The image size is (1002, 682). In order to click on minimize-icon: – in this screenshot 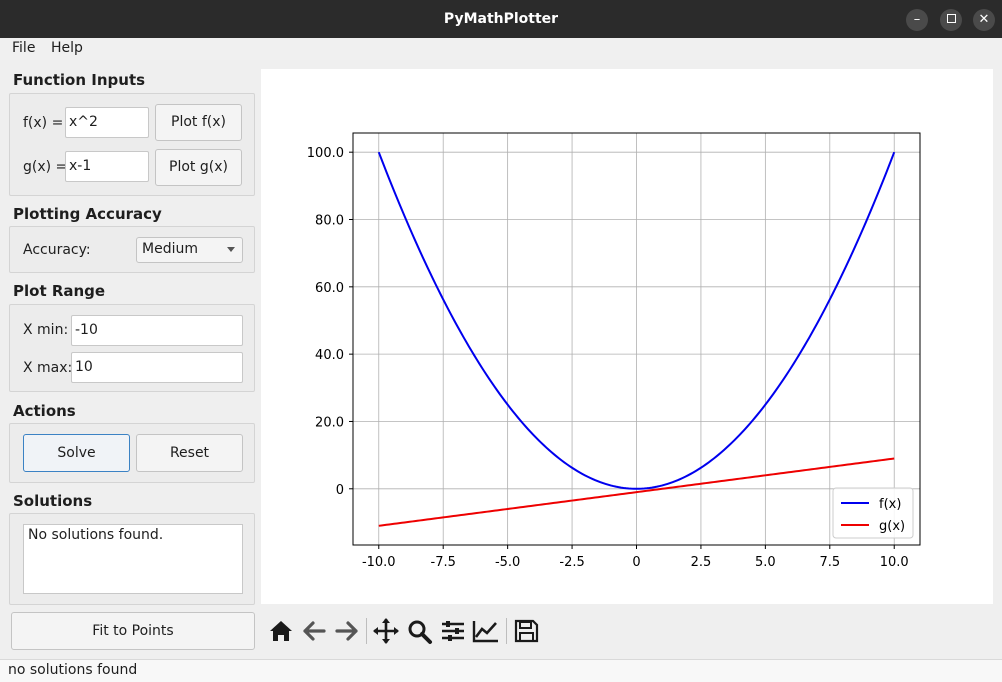, I will do `click(917, 19)`.